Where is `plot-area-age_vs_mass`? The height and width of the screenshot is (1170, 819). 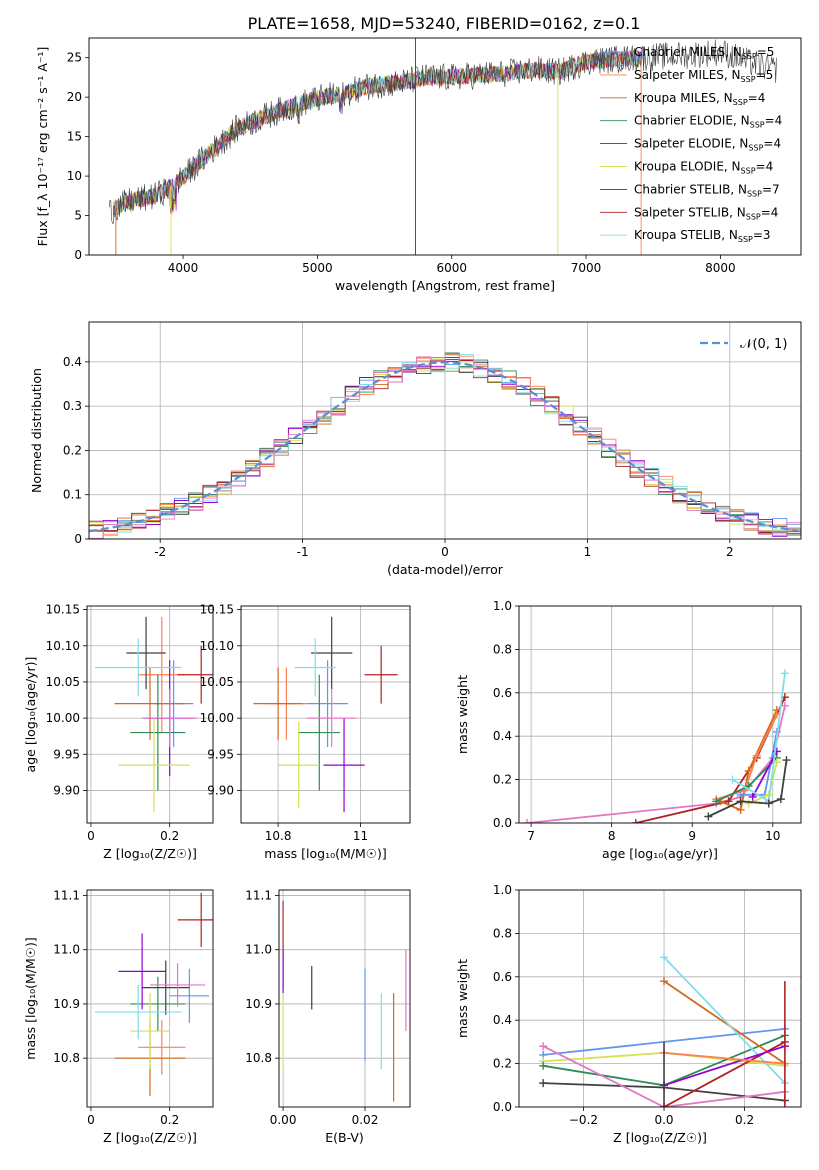
plot-area-age_vs_mass is located at coordinates (325, 714).